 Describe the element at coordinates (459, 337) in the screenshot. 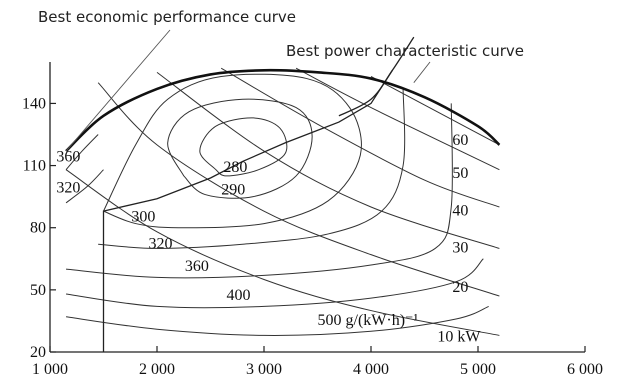

I see `power-curve-label: 10 kW` at that location.